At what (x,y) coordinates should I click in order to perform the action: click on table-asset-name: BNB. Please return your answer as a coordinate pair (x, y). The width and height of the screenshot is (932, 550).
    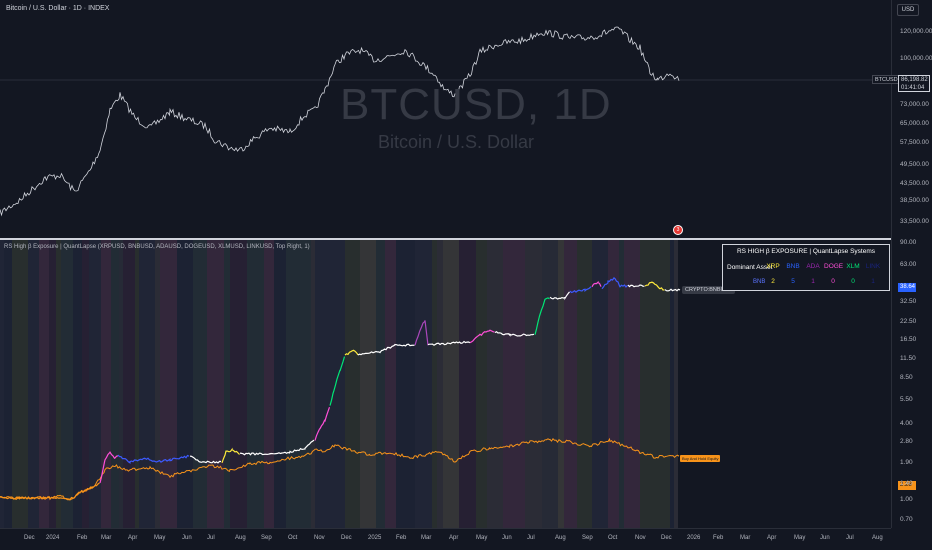
    Looking at the image, I should click on (793, 266).